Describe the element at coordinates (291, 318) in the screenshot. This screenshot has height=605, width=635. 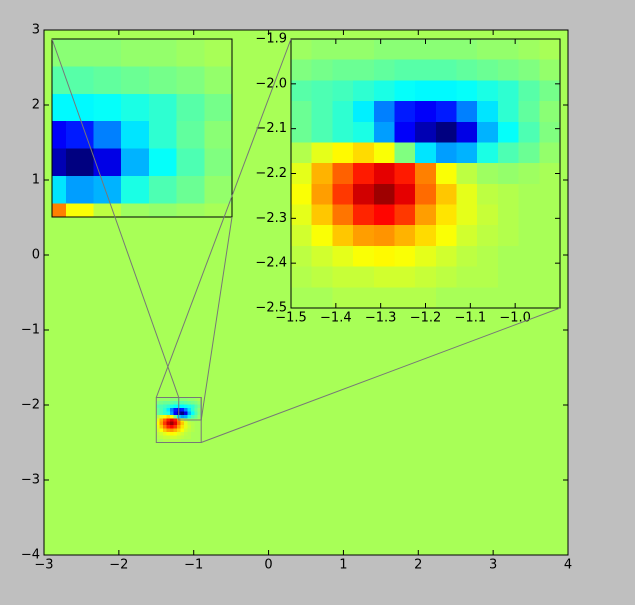
I see `x-tick-label: −1.5` at that location.